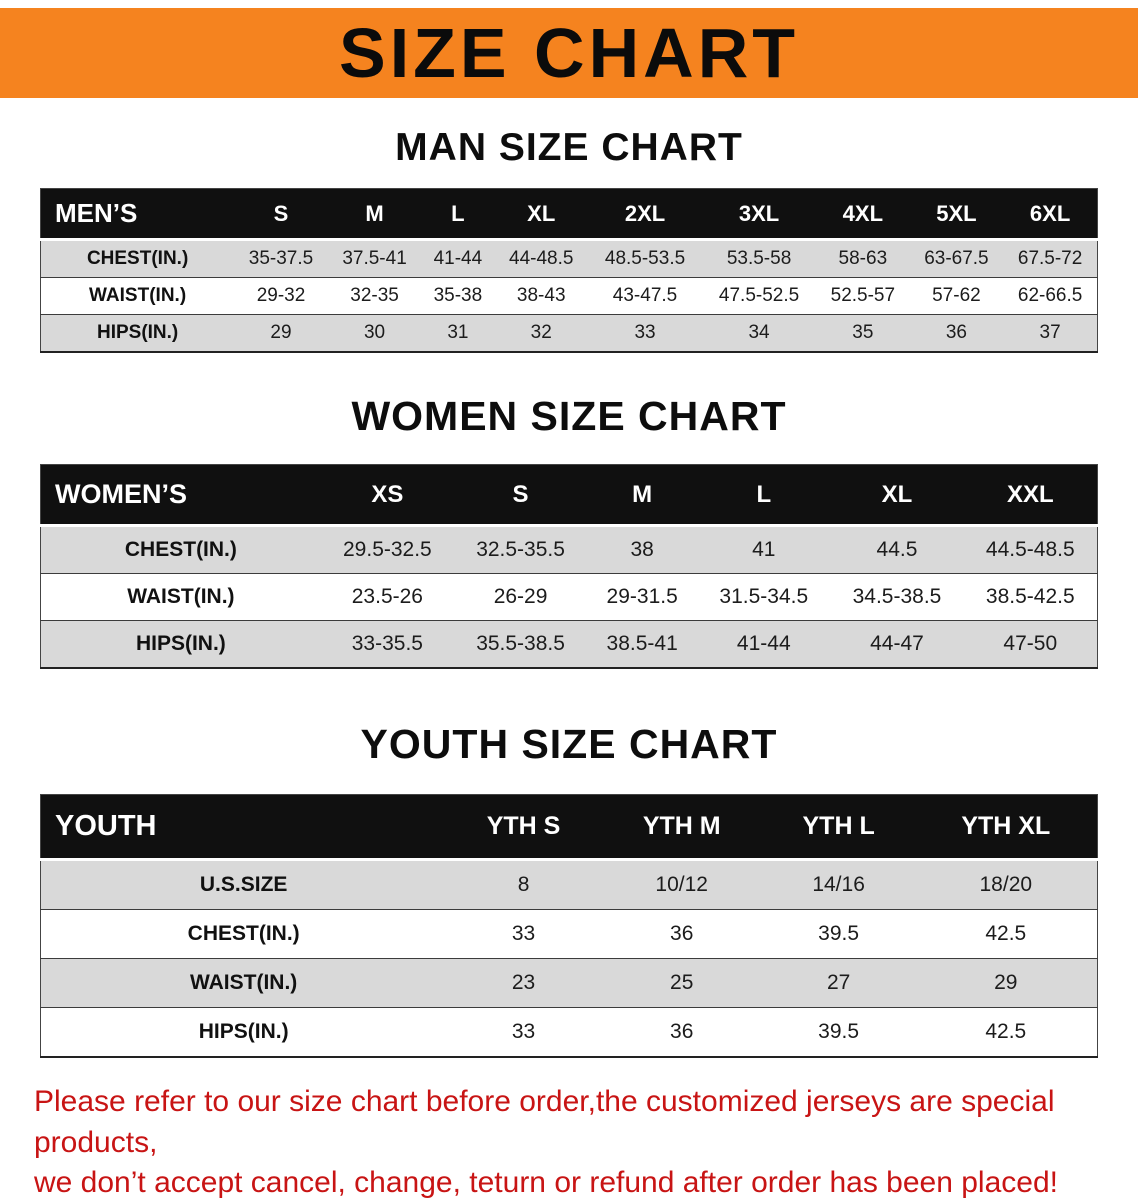 Image resolution: width=1138 pixels, height=1204 pixels. Describe the element at coordinates (520, 494) in the screenshot. I see `women-col-header: S` at that location.